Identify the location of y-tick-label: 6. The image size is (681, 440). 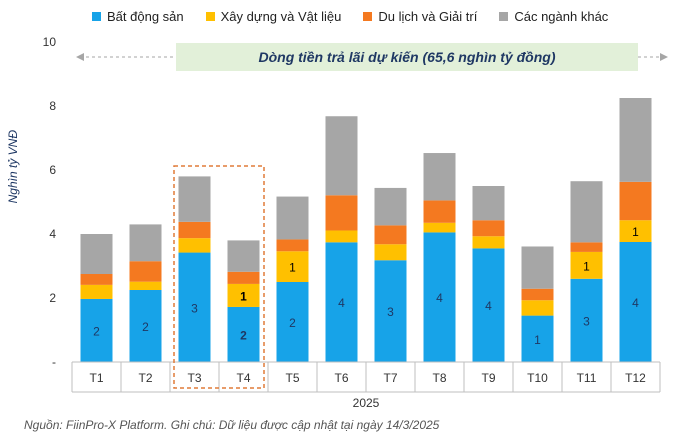
(52, 170).